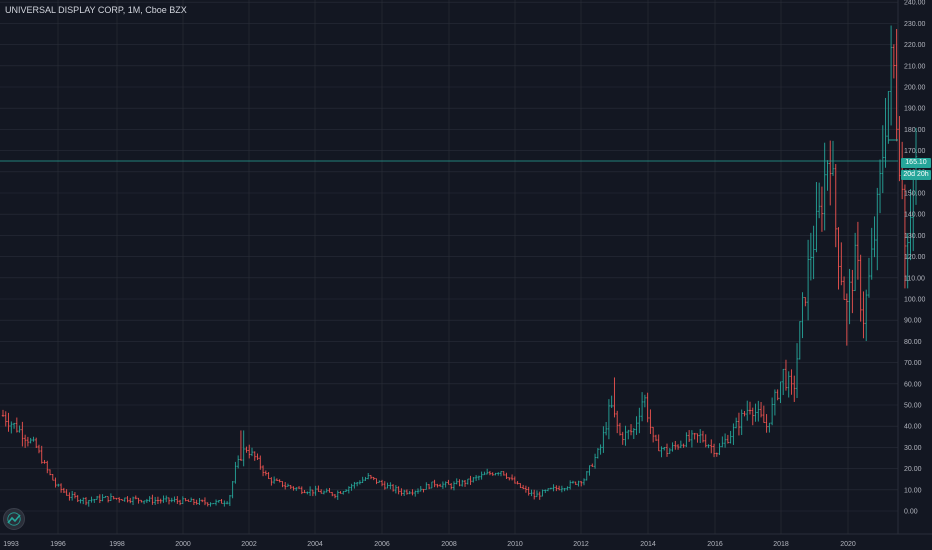  I want to click on x-tick-label: 2018, so click(781, 544).